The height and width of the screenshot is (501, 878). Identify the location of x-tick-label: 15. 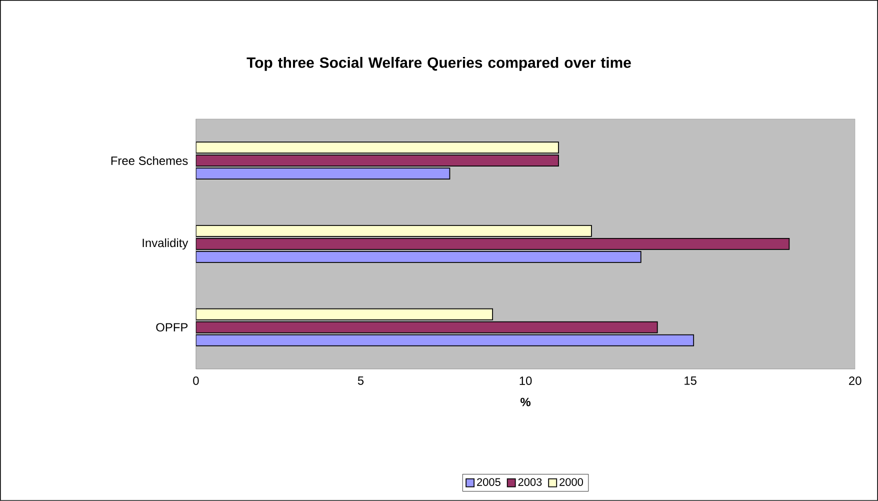
(690, 380).